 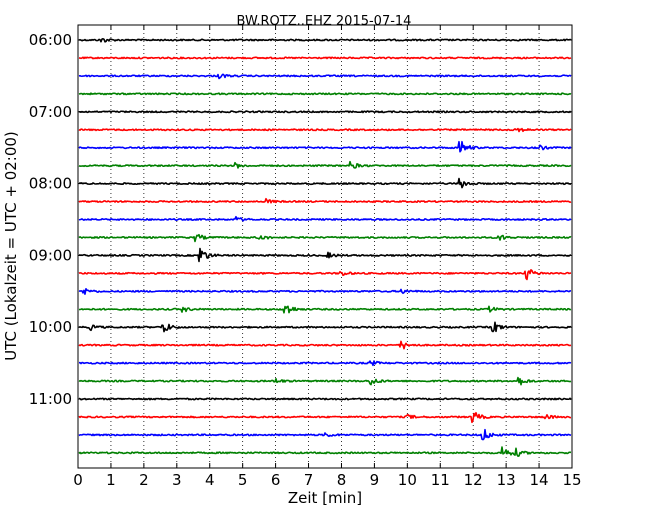 What do you see at coordinates (50, 327) in the screenshot?
I see `y-tick-label: 10:00` at bounding box center [50, 327].